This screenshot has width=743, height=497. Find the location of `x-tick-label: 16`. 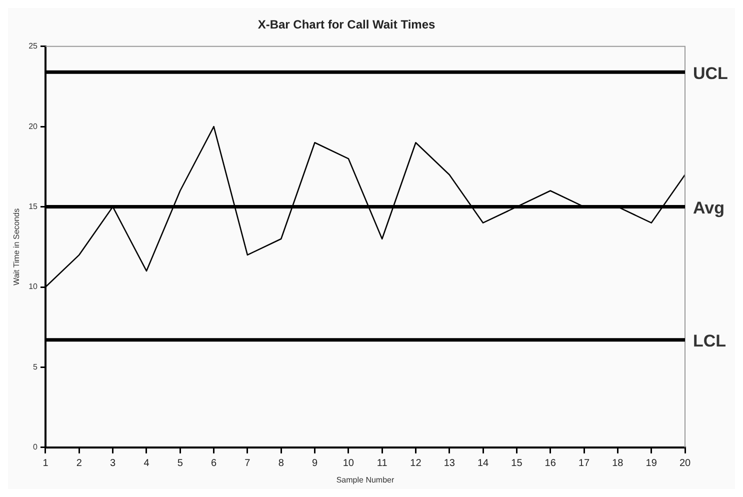

x-tick-label: 16 is located at coordinates (550, 464).